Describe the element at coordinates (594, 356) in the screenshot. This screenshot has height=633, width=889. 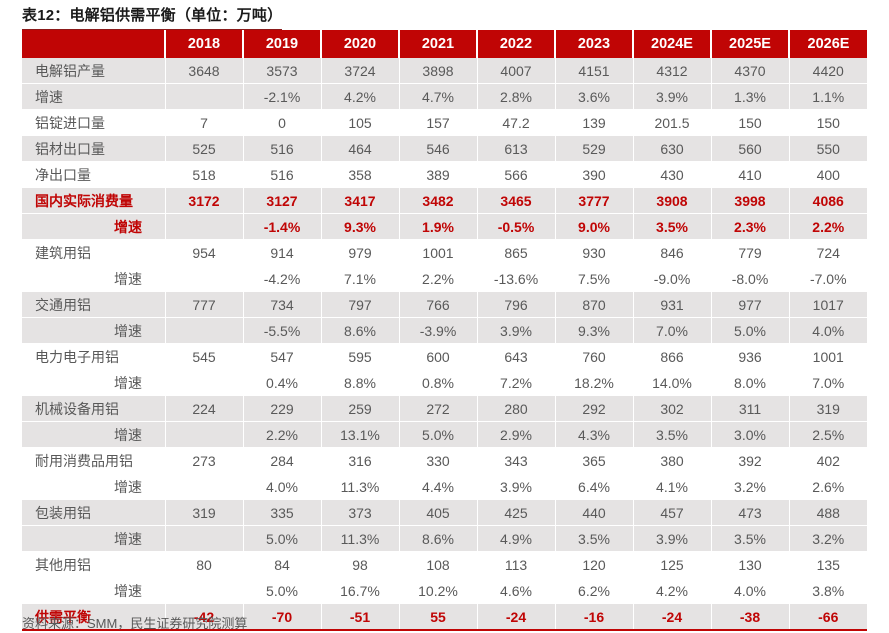
I see `value-cell: 760` at that location.